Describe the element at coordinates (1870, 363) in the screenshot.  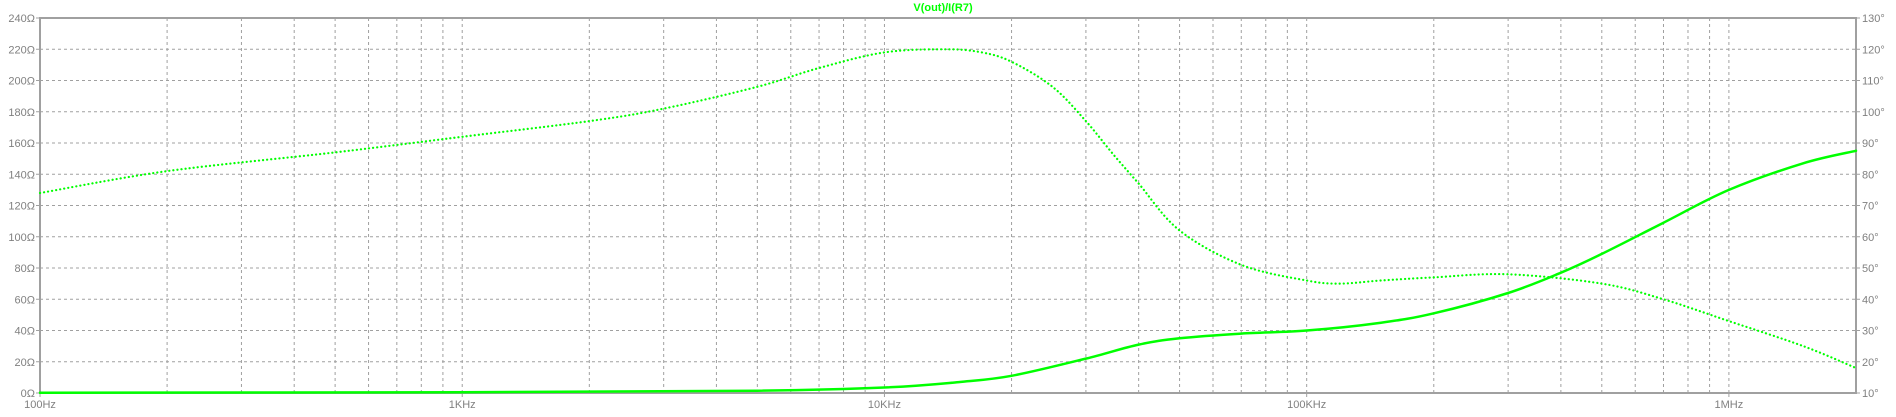
I see `right-y-tick-label: 20°` at that location.